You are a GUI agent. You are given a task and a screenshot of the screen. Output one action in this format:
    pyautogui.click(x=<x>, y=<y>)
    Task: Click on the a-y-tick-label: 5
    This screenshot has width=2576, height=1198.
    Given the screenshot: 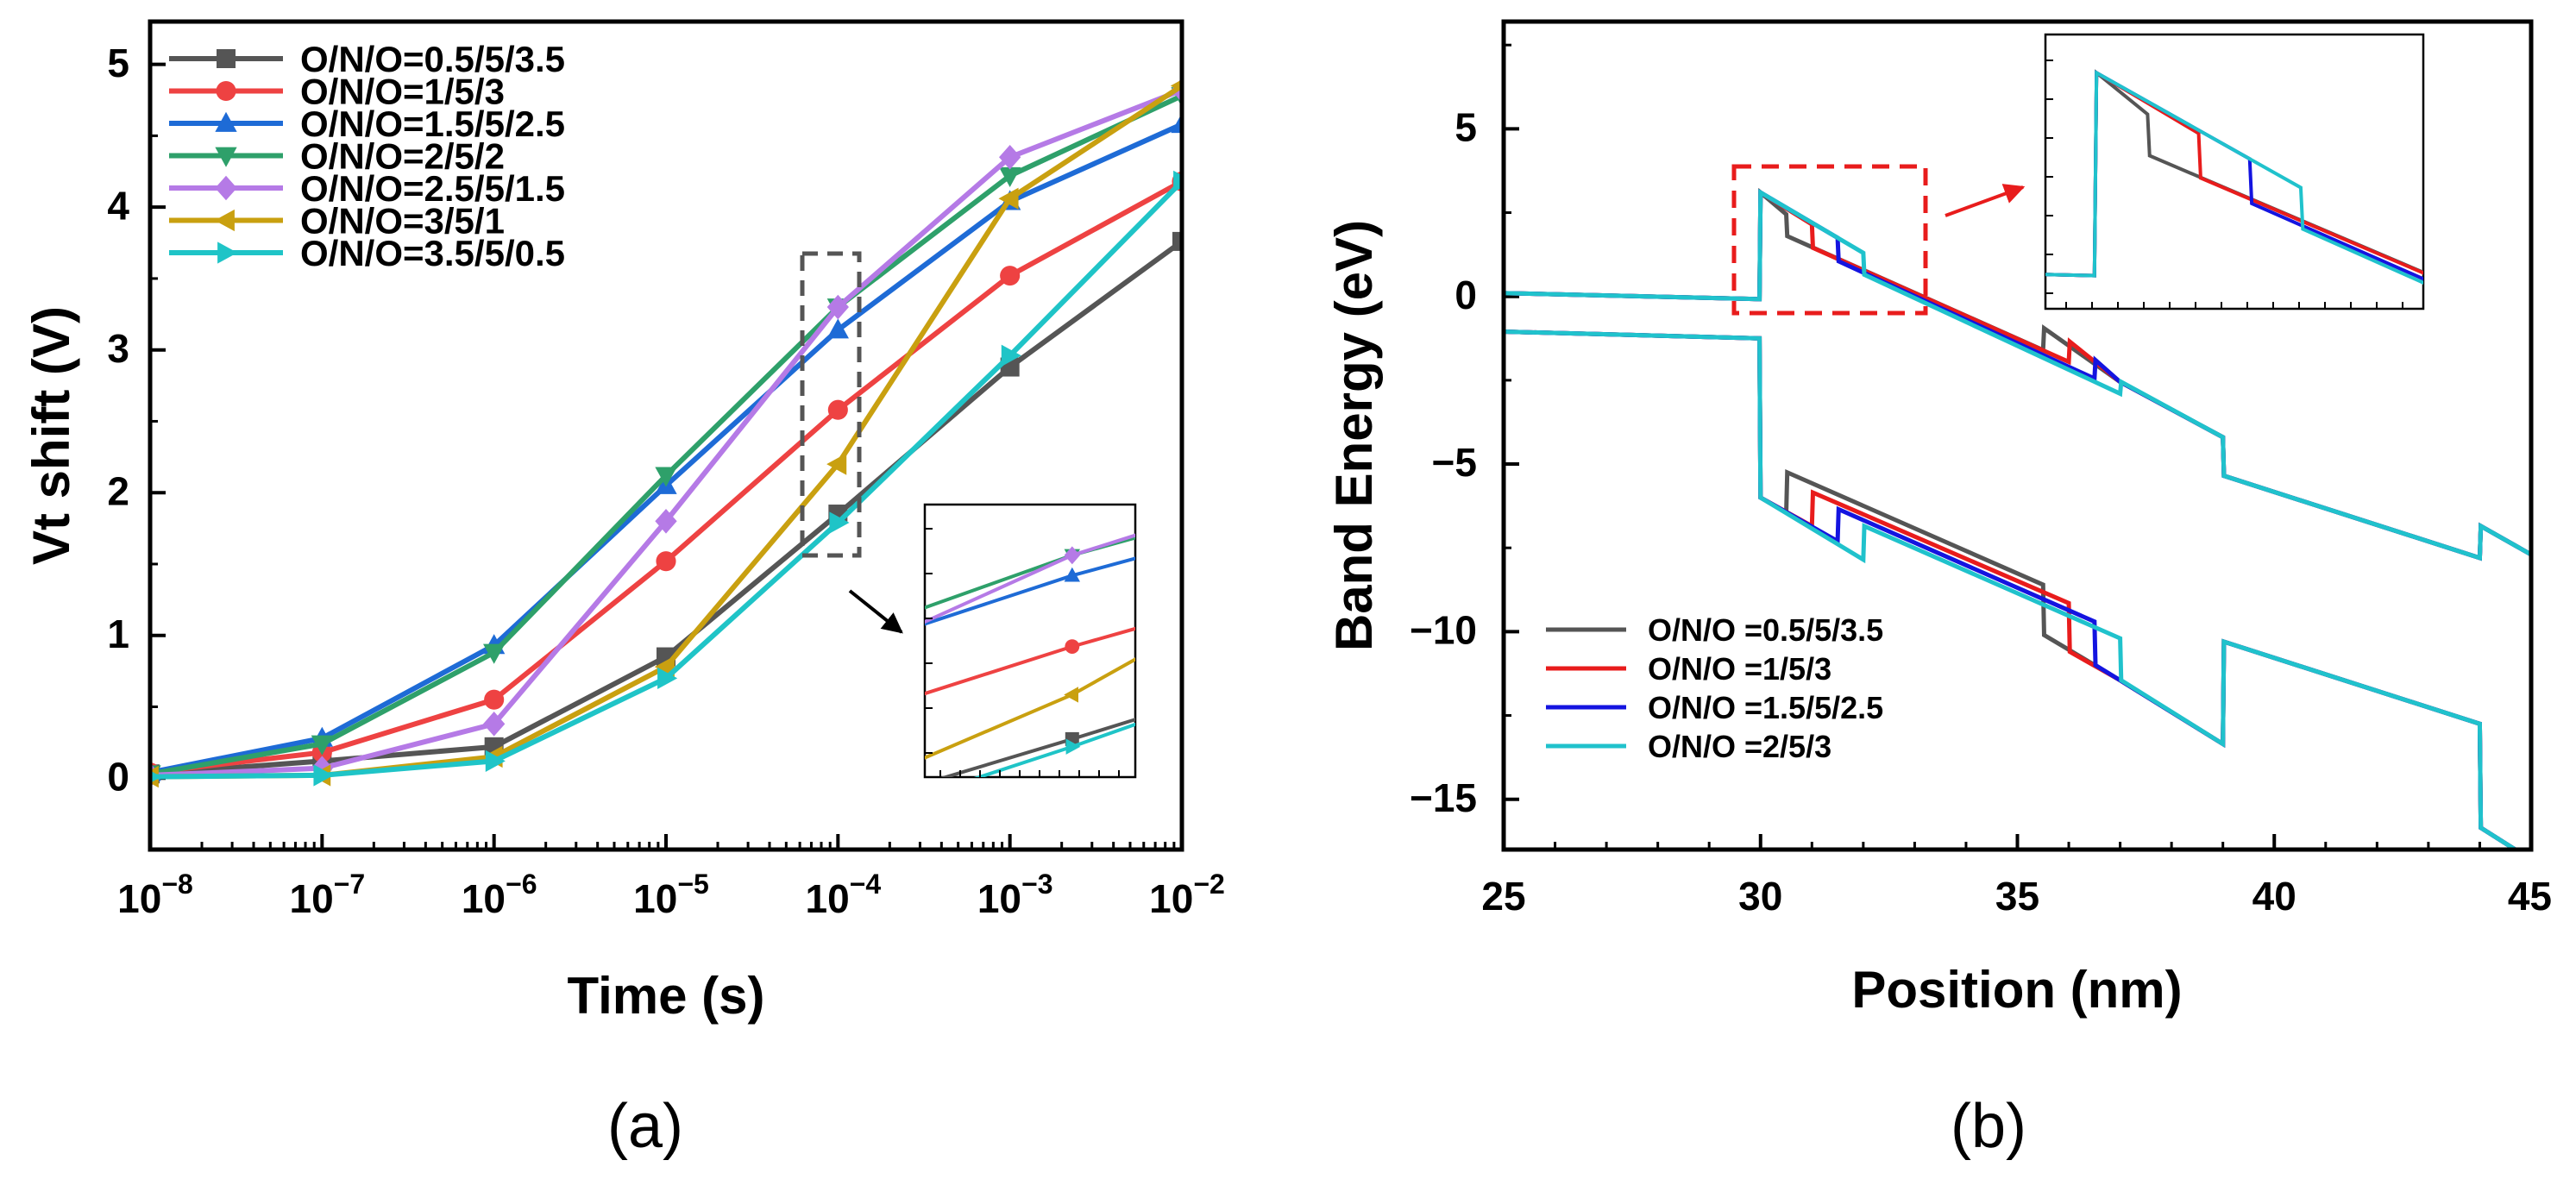 What is the action you would take?
    pyautogui.click(x=118, y=63)
    